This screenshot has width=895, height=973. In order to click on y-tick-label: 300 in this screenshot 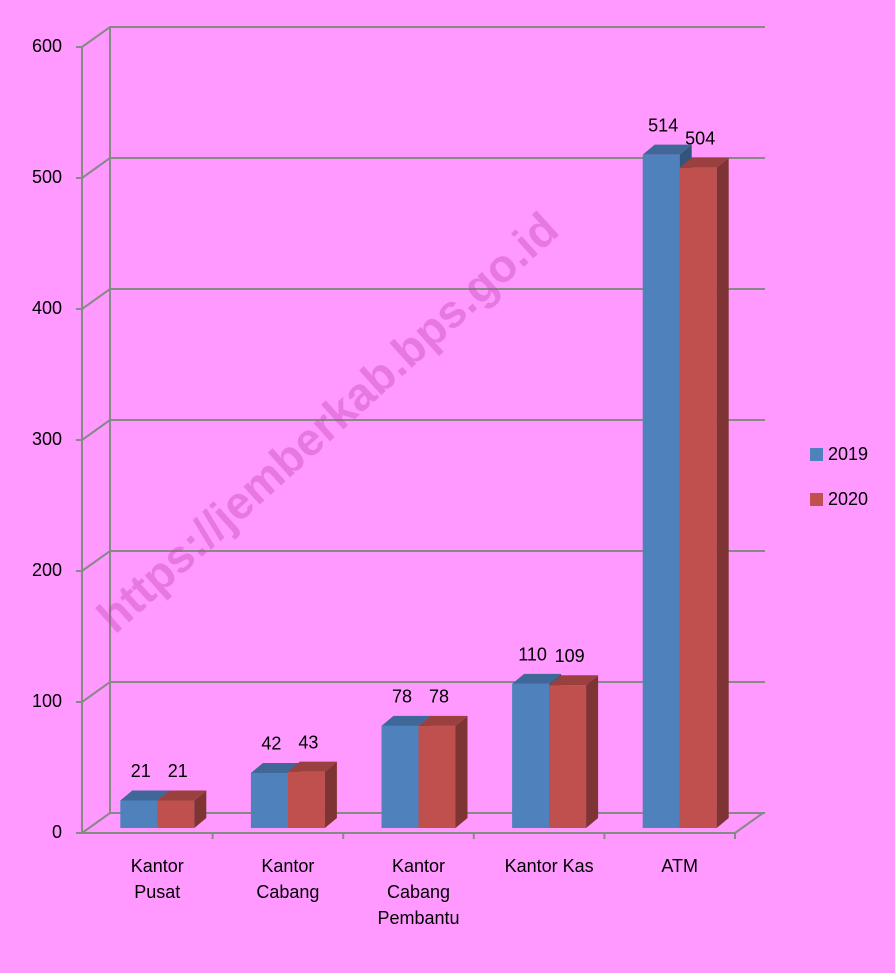, I will do `click(47, 439)`.